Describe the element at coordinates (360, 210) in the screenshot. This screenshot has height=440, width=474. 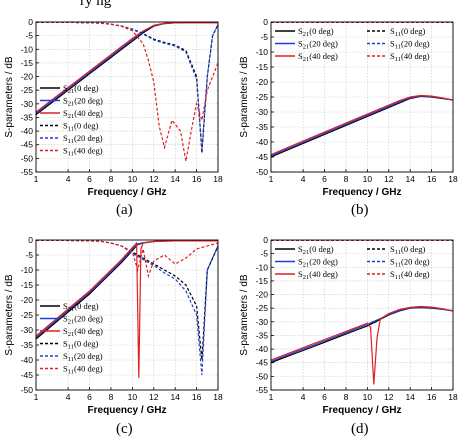
I see `caption-b: (b)` at that location.